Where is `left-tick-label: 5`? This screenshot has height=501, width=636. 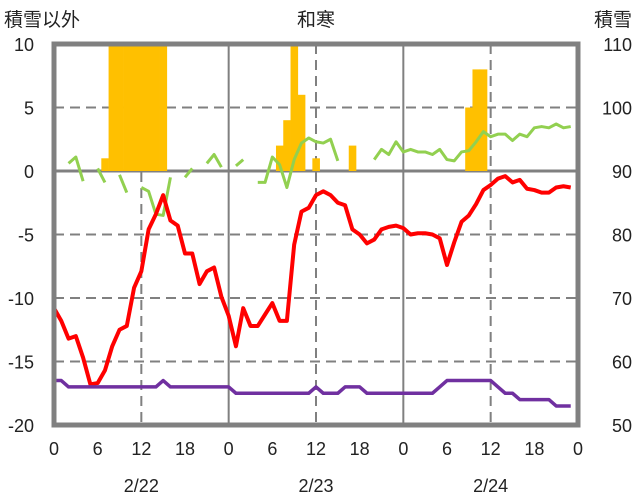 left-tick-label: 5 is located at coordinates (29, 109).